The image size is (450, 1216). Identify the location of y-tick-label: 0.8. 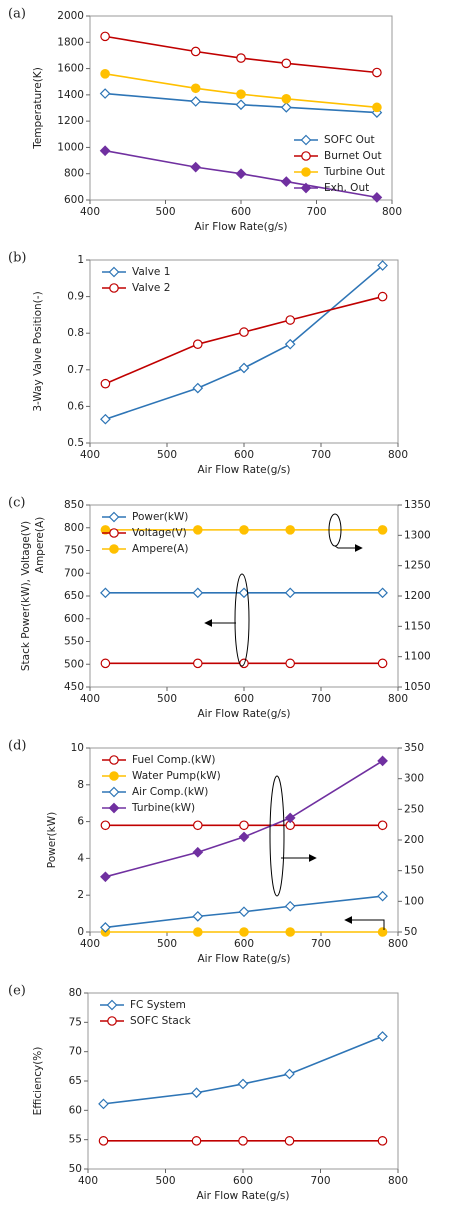
(75, 333).